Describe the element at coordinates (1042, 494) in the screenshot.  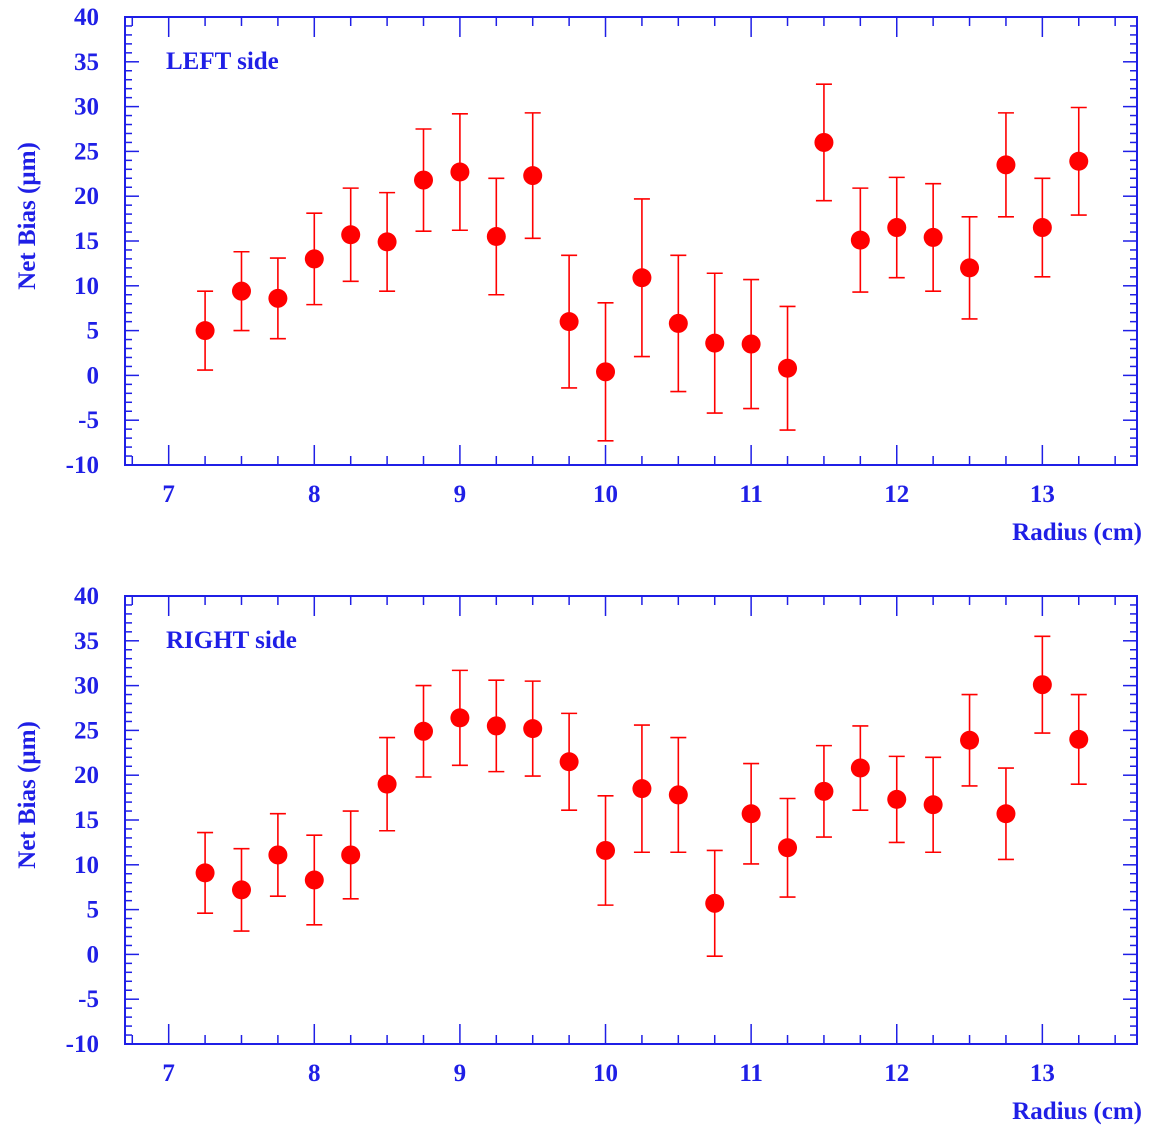
I see `x-tick-label: 13` at that location.